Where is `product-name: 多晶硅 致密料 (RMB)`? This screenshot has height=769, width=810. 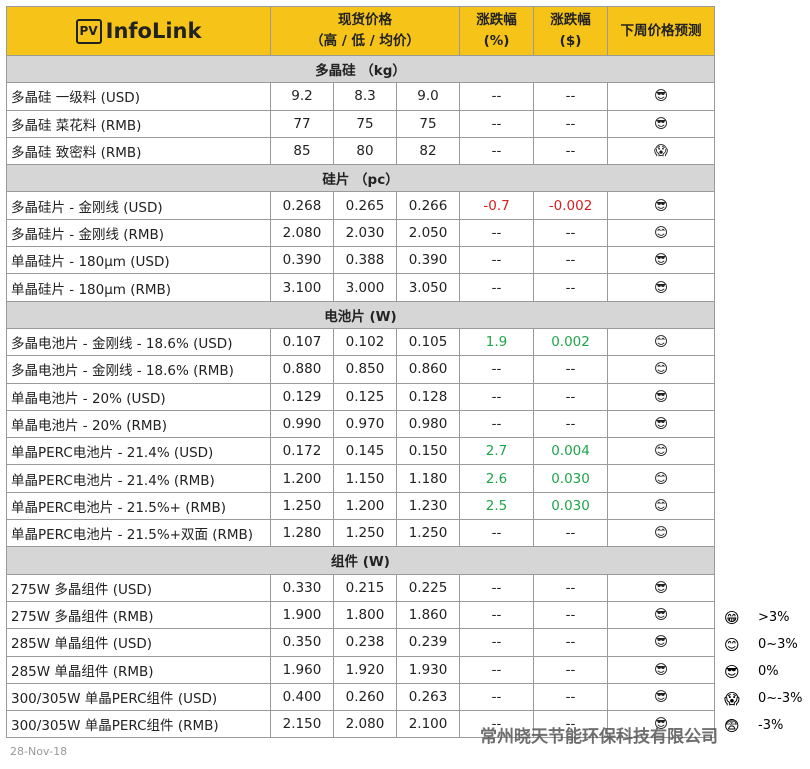
product-name: 多晶硅 致密料 (RMB) is located at coordinates (138, 151).